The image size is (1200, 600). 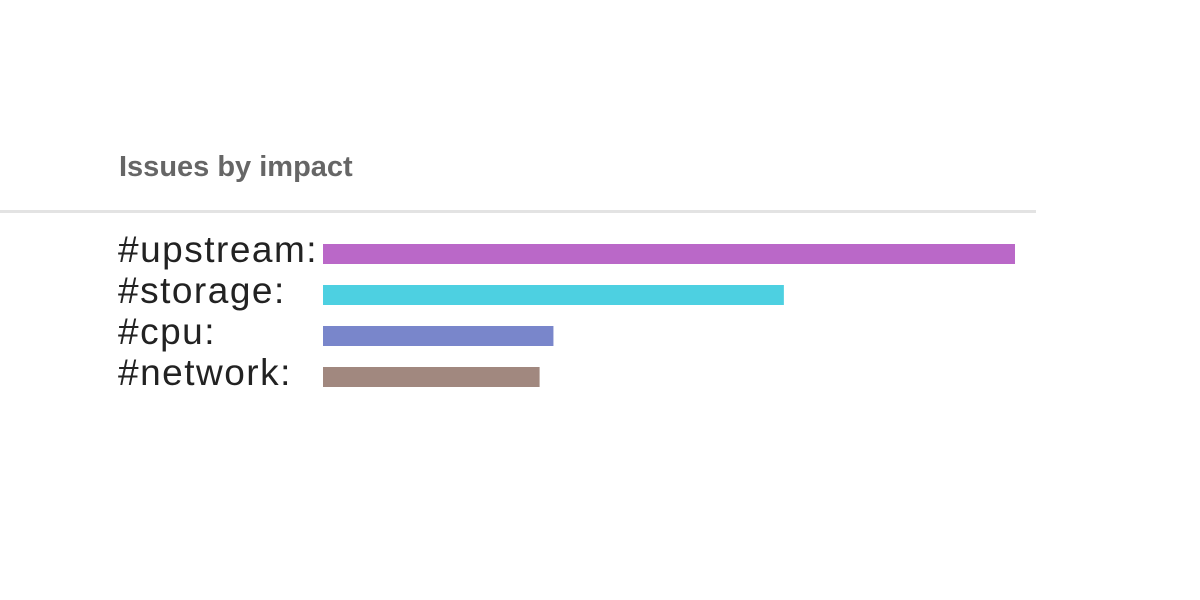 I want to click on bar-storage, so click(x=553, y=295).